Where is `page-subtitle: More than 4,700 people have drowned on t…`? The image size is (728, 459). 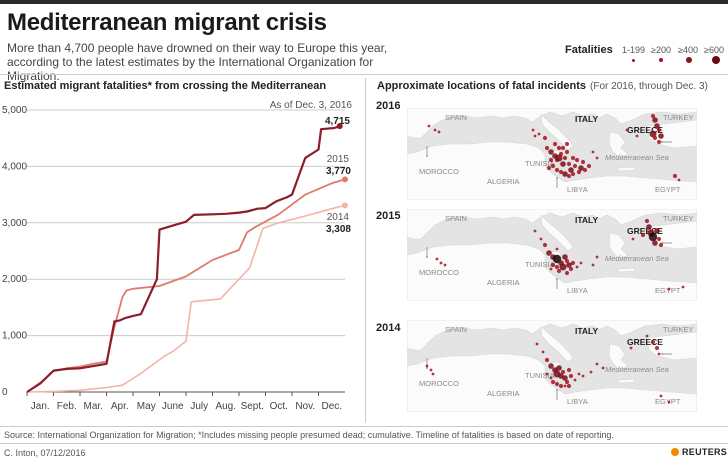 page-subtitle: More than 4,700 people have drowned on t… is located at coordinates (197, 62).